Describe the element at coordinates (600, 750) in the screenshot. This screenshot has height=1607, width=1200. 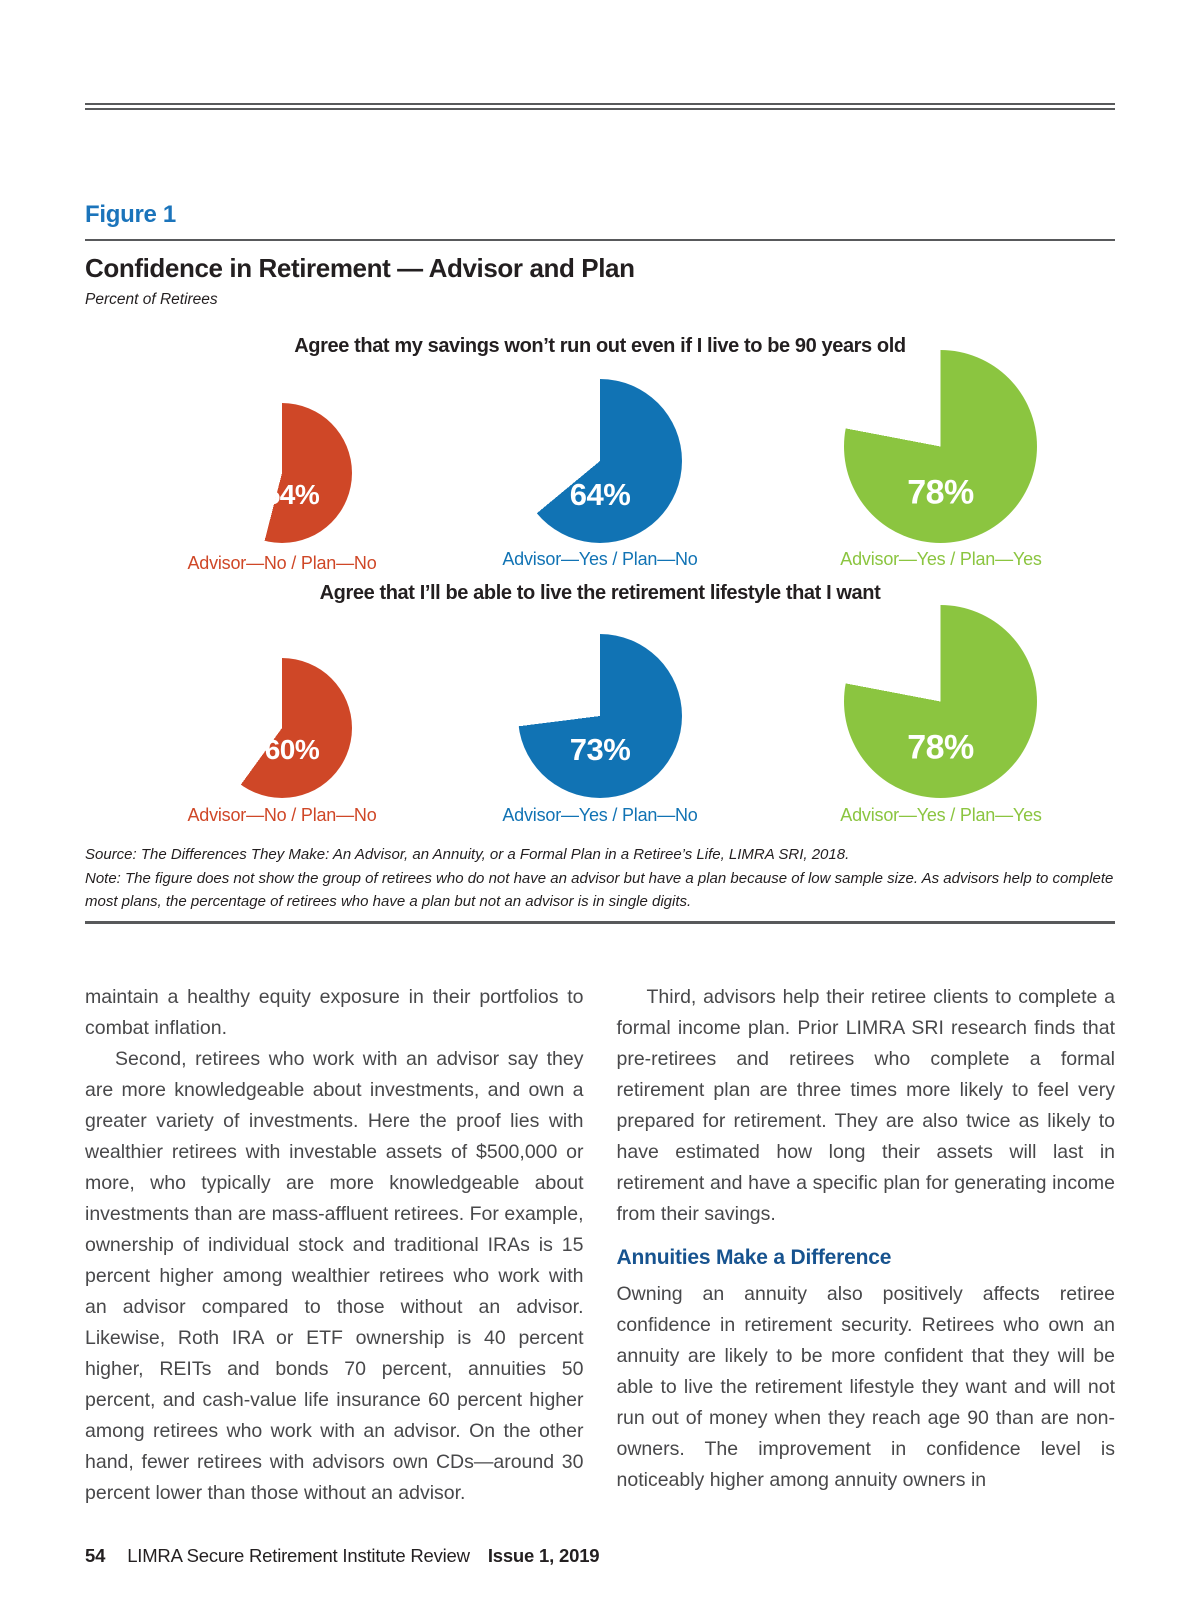
I see `pie-value-label: 73%` at that location.